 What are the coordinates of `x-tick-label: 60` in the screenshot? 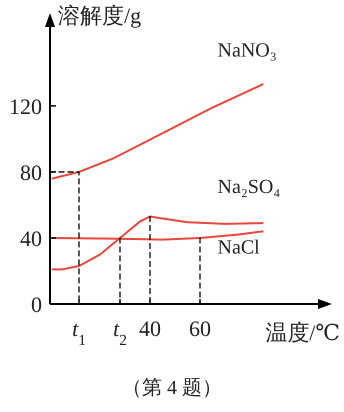 It's located at (200, 328).